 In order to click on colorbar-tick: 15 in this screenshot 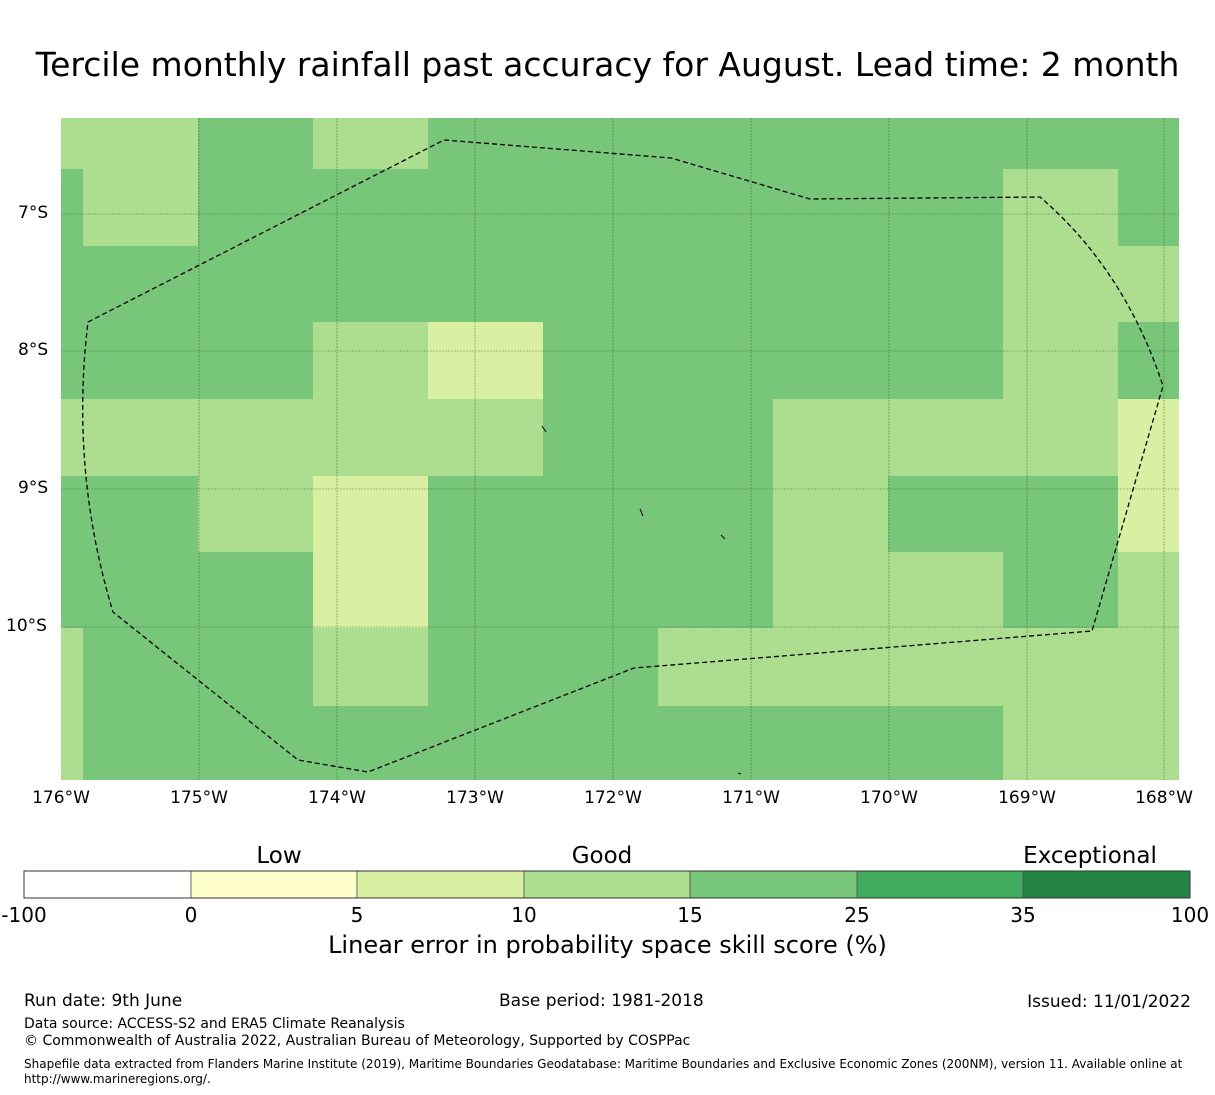, I will do `click(690, 915)`.